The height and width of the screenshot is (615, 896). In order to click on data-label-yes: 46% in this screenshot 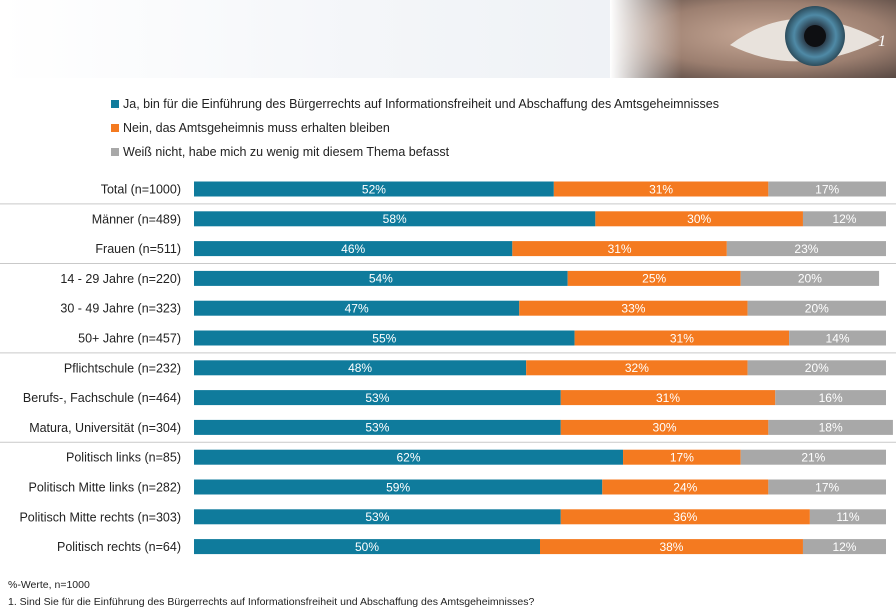, I will do `click(353, 249)`.